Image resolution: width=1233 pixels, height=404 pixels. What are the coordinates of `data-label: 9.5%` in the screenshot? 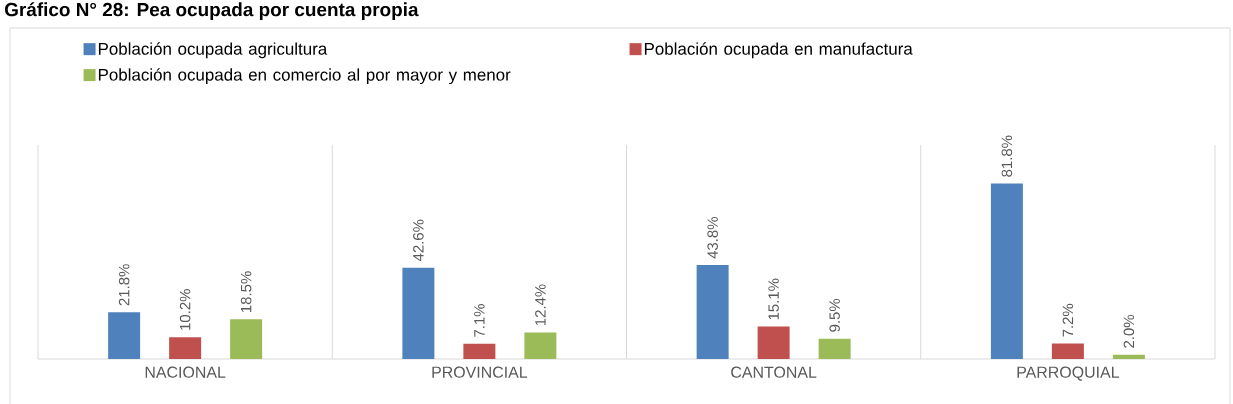 It's located at (834, 315).